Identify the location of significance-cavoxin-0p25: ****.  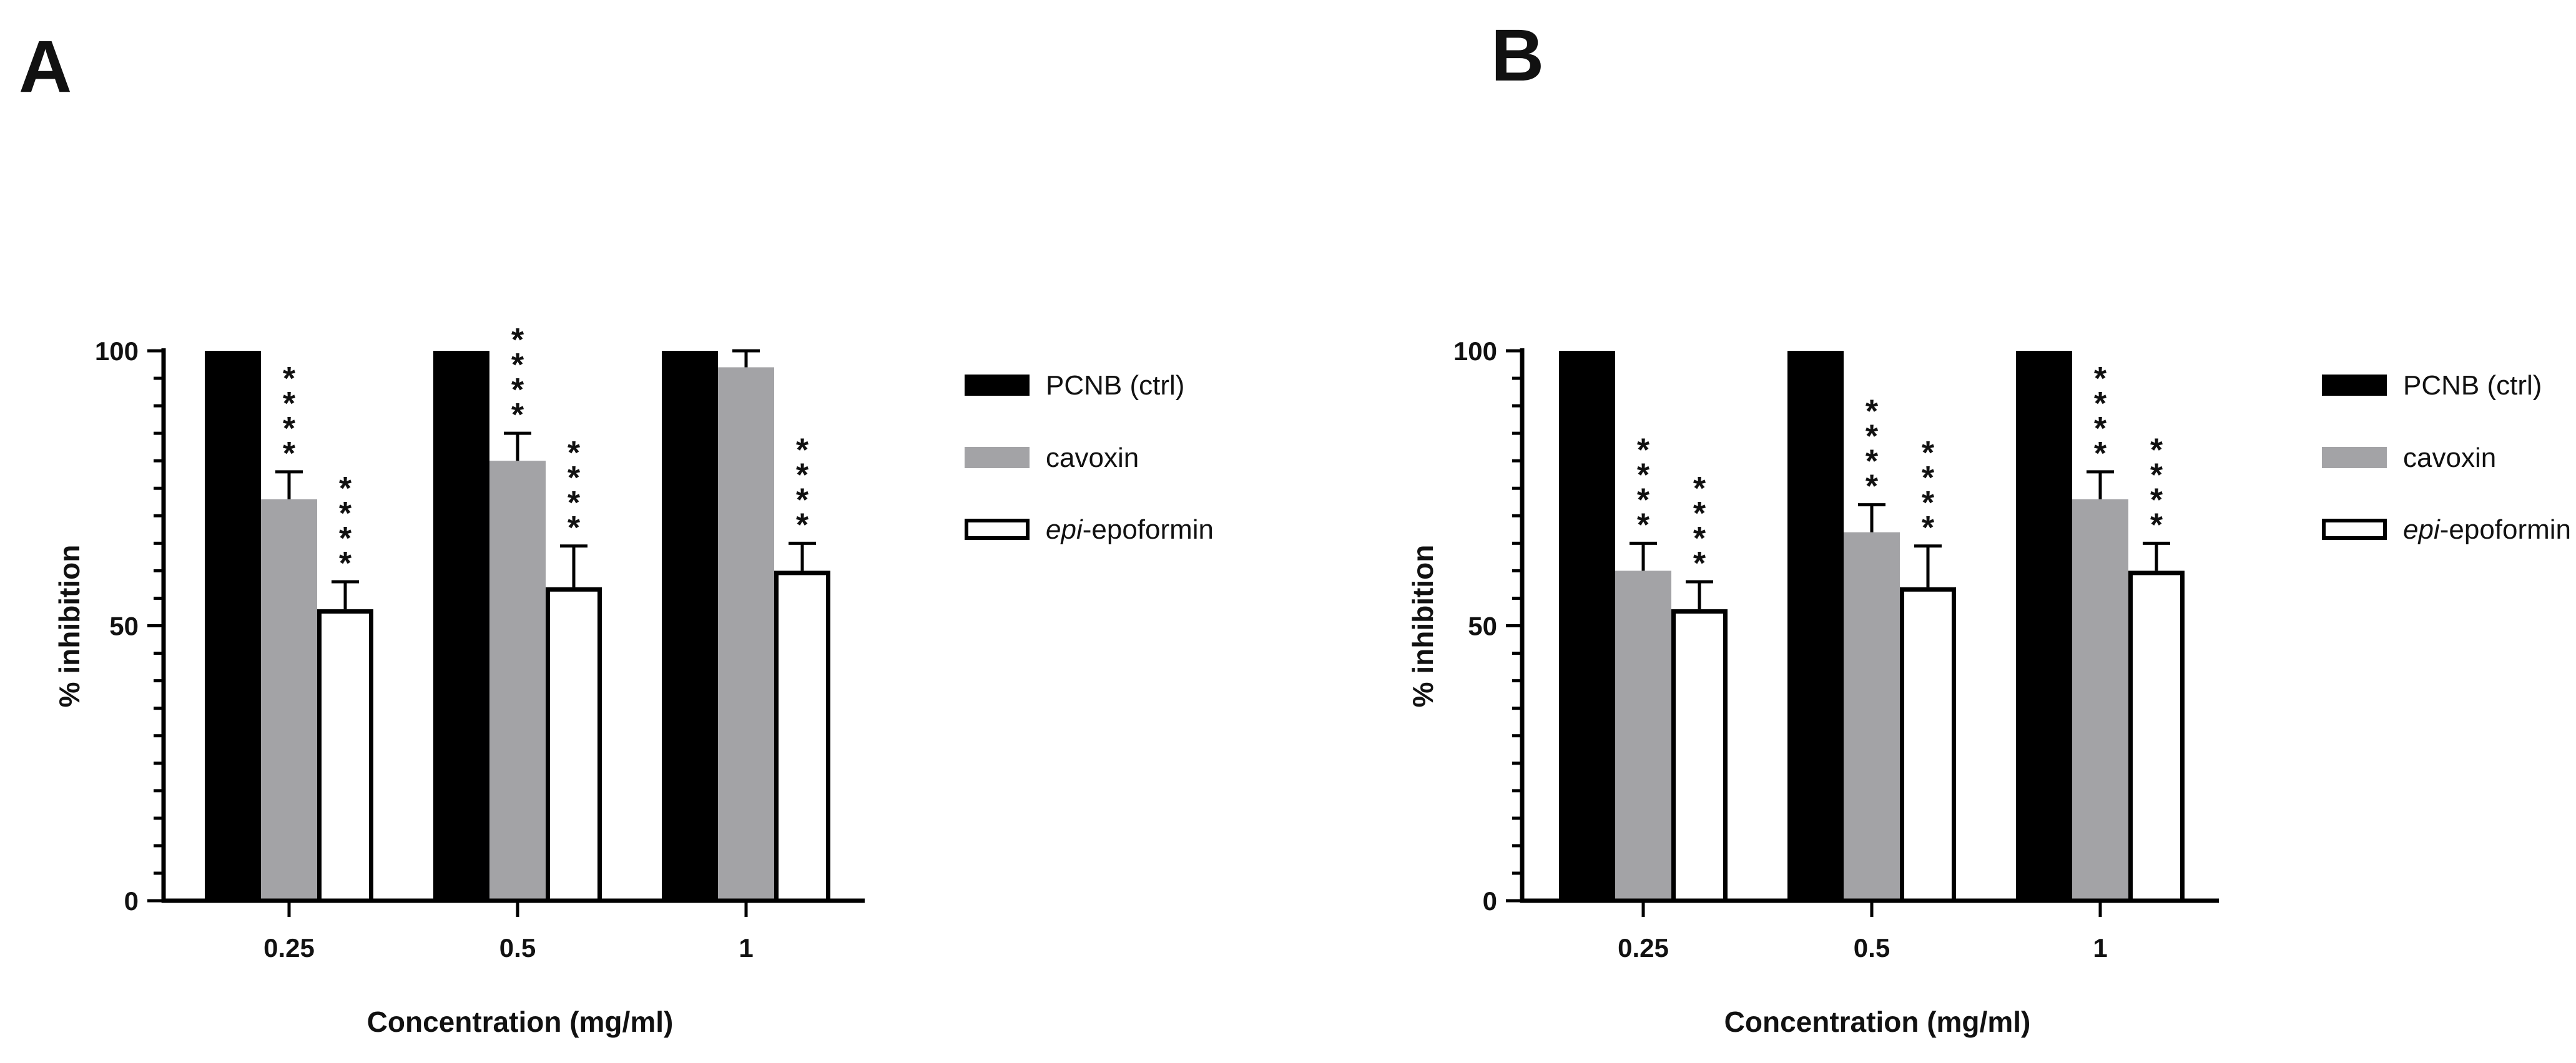
(289, 416).